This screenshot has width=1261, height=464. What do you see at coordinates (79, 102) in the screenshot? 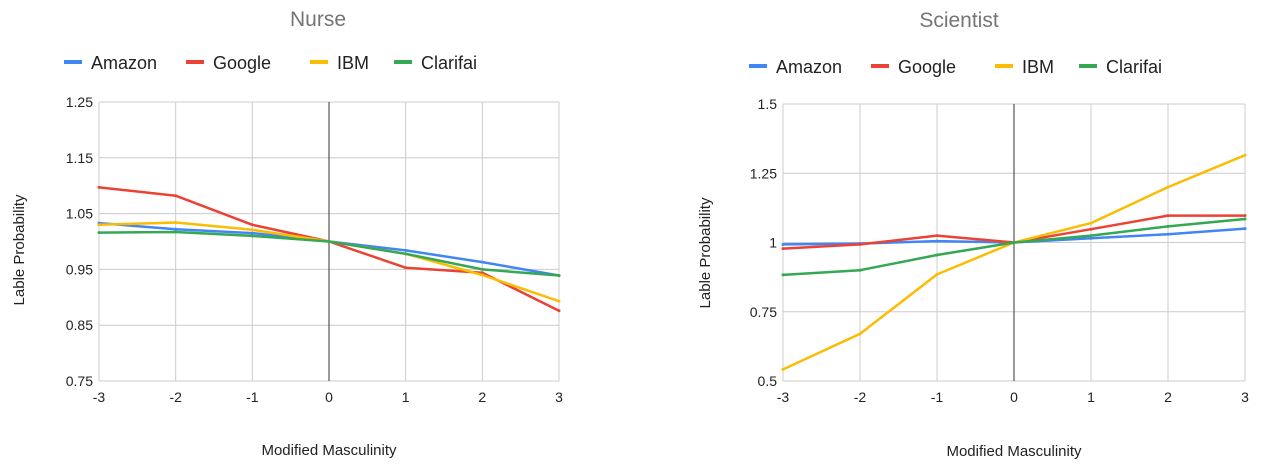
I see `y-tick-label: 1.25` at bounding box center [79, 102].